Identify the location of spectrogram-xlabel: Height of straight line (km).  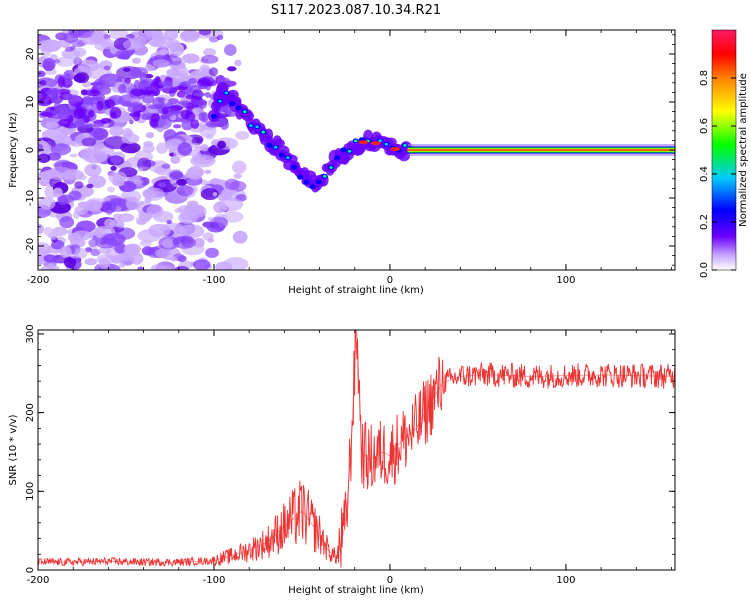
(356, 290).